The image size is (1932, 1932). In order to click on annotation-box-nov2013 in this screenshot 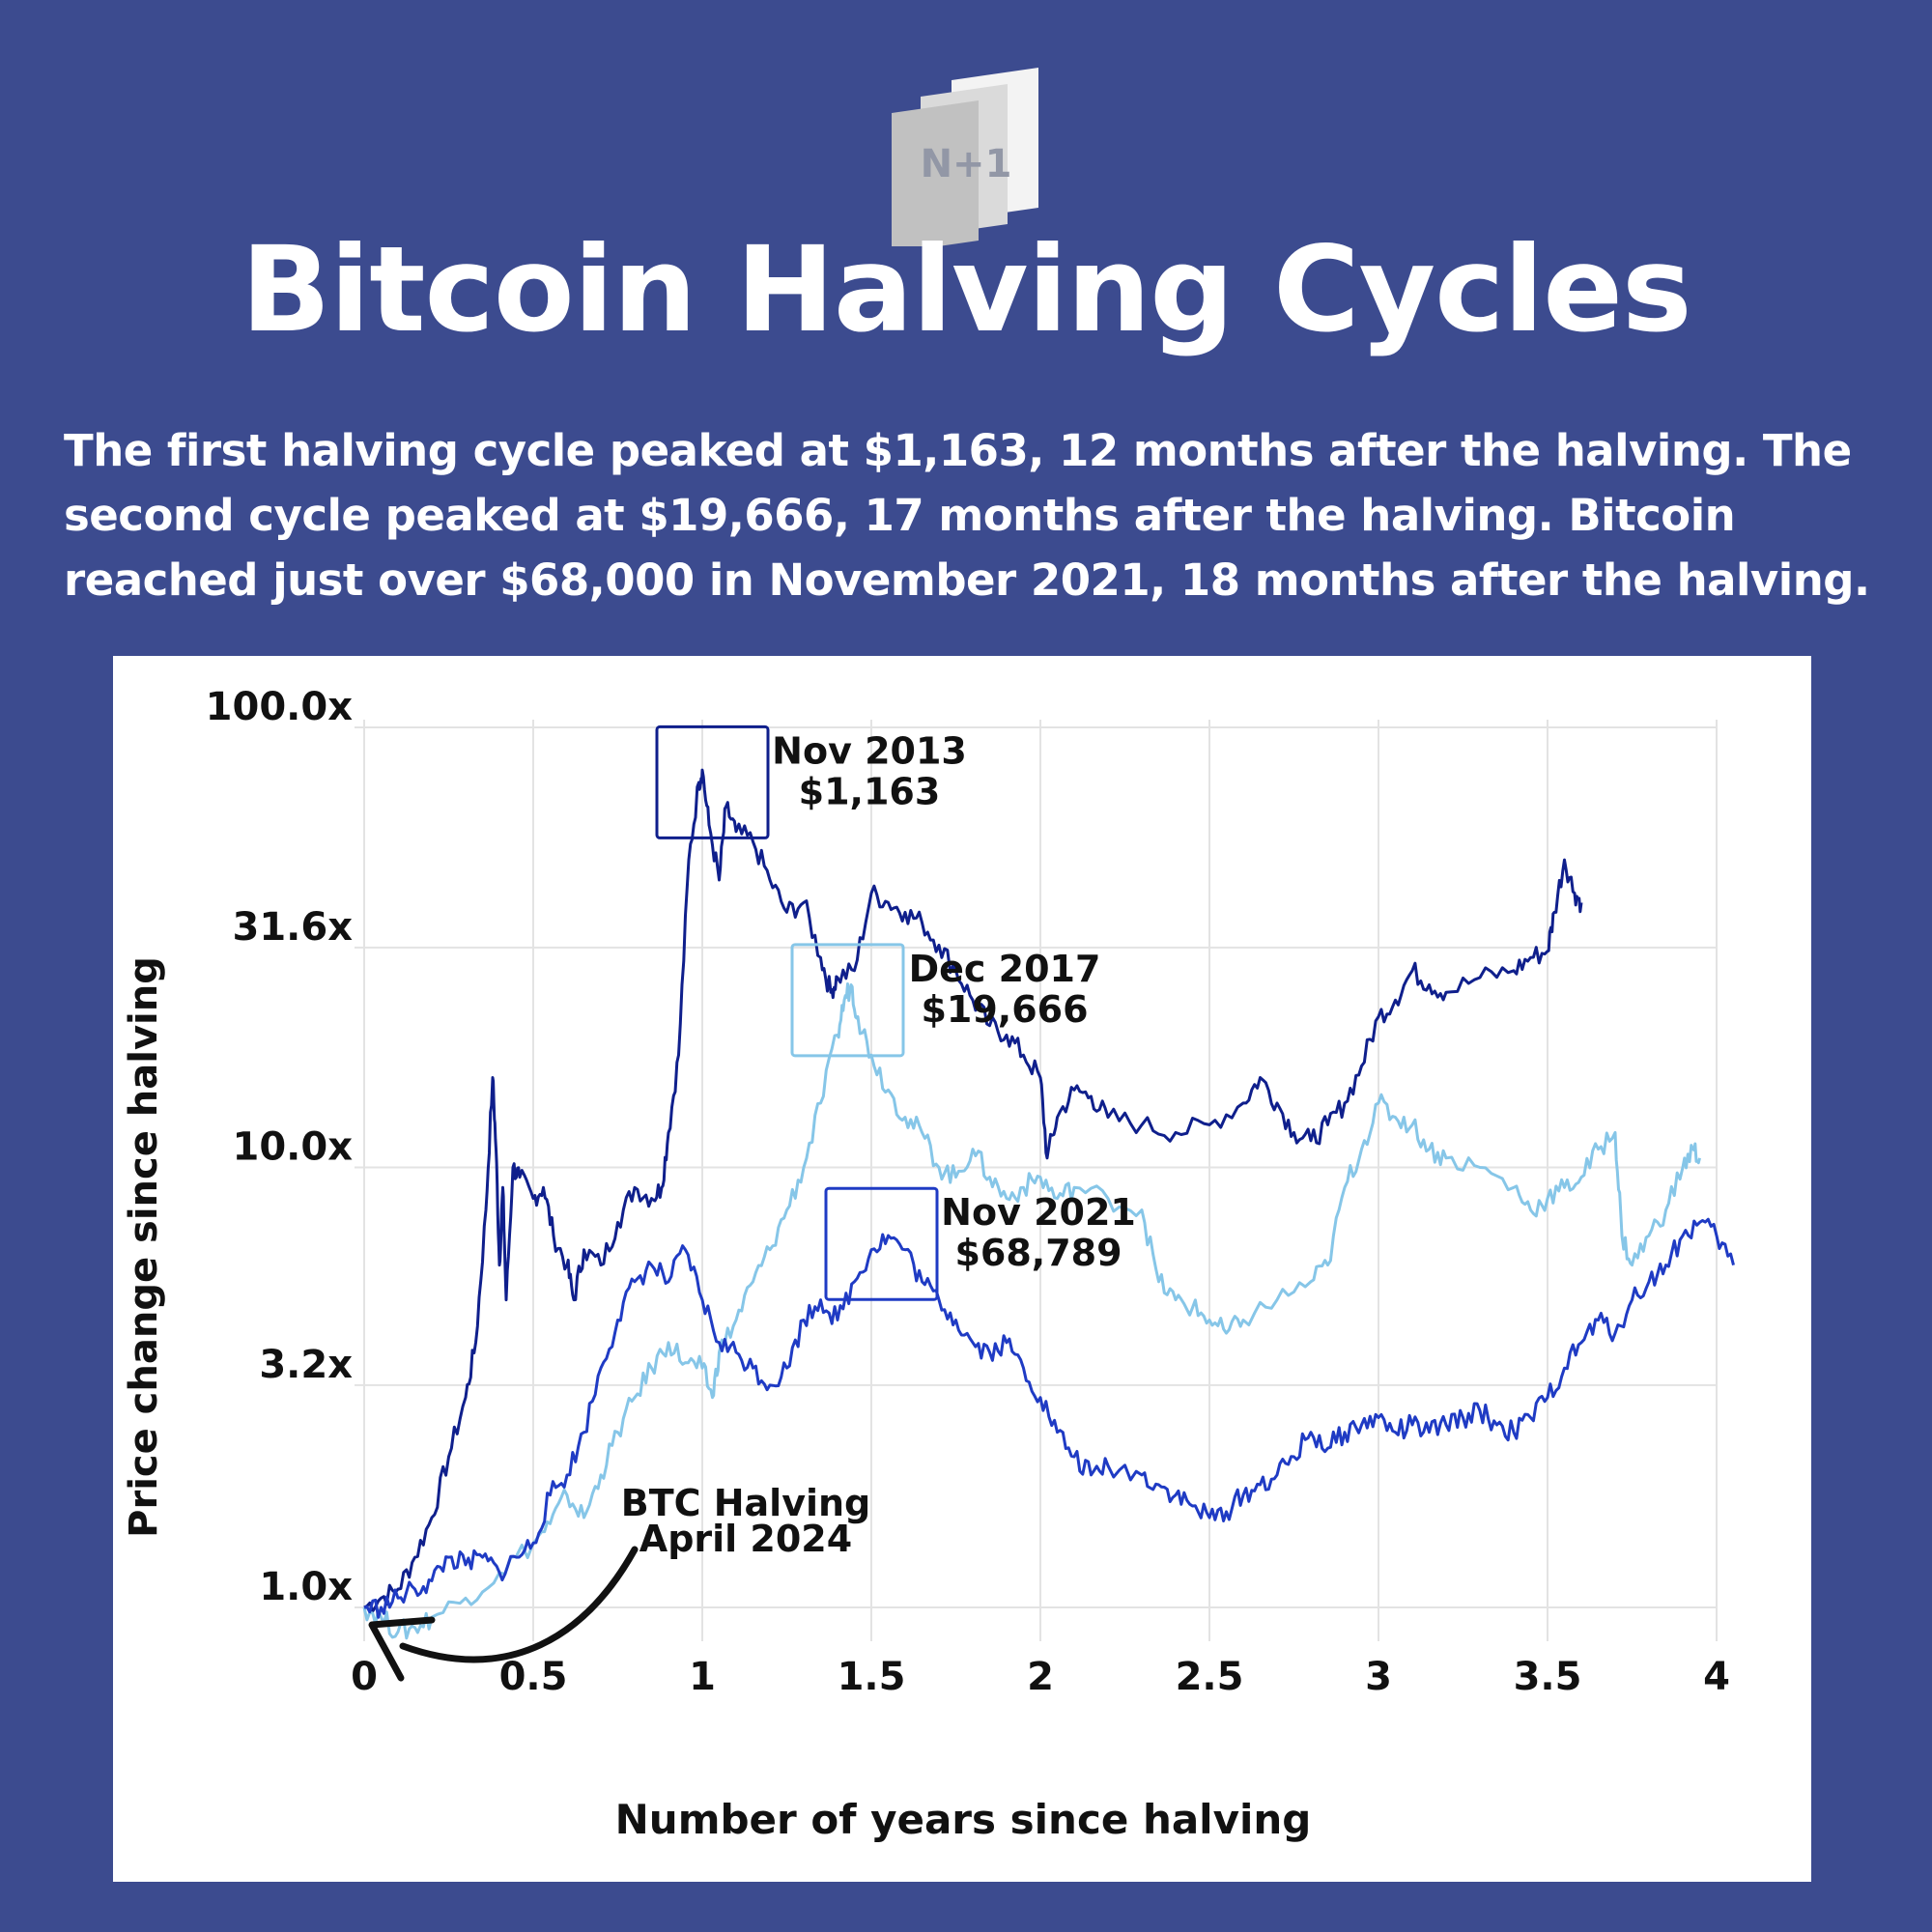, I will do `click(712, 781)`.